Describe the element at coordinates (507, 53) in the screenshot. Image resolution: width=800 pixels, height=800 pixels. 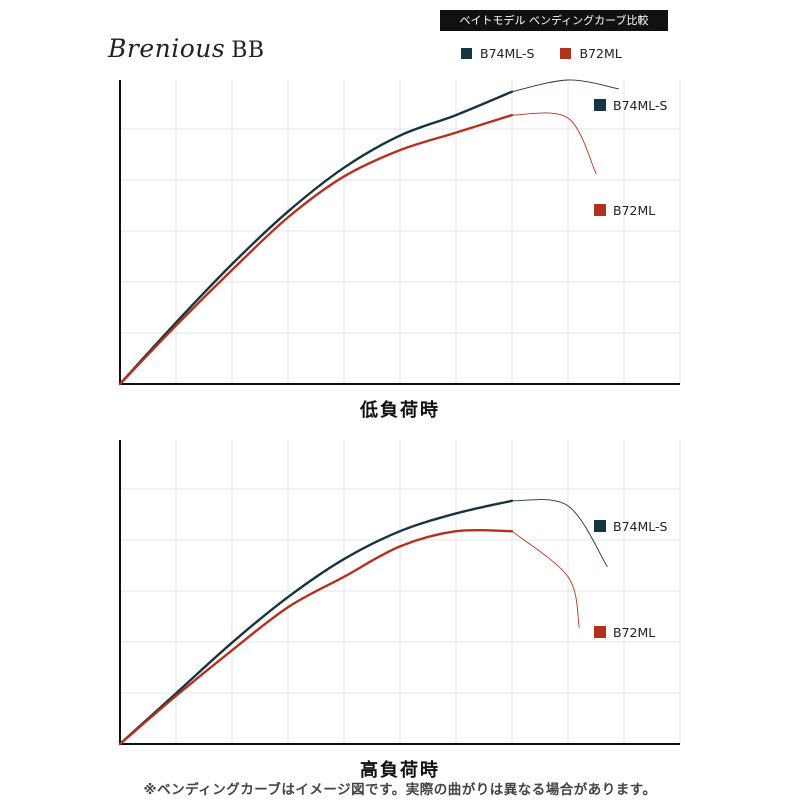
I see `legend-label-b74ml-s: B74ML-S` at that location.